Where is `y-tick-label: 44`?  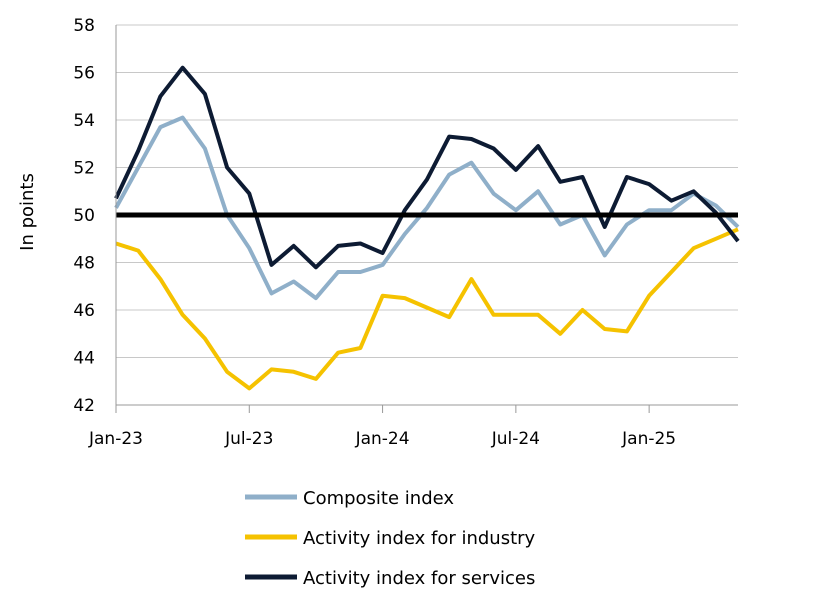
y-tick-label: 44 is located at coordinates (84, 359).